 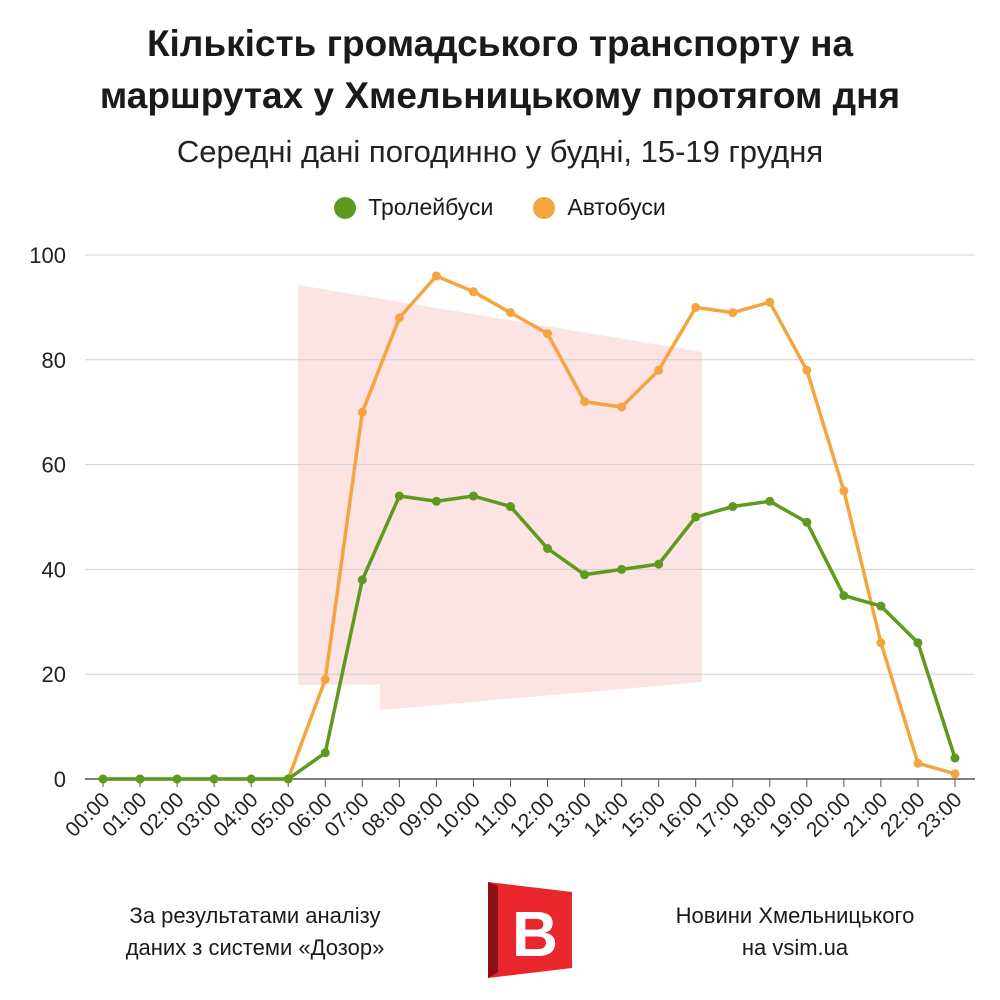 What do you see at coordinates (795, 915) in the screenshot?
I see `footer-publisher-line1: Новини Хмельницького` at bounding box center [795, 915].